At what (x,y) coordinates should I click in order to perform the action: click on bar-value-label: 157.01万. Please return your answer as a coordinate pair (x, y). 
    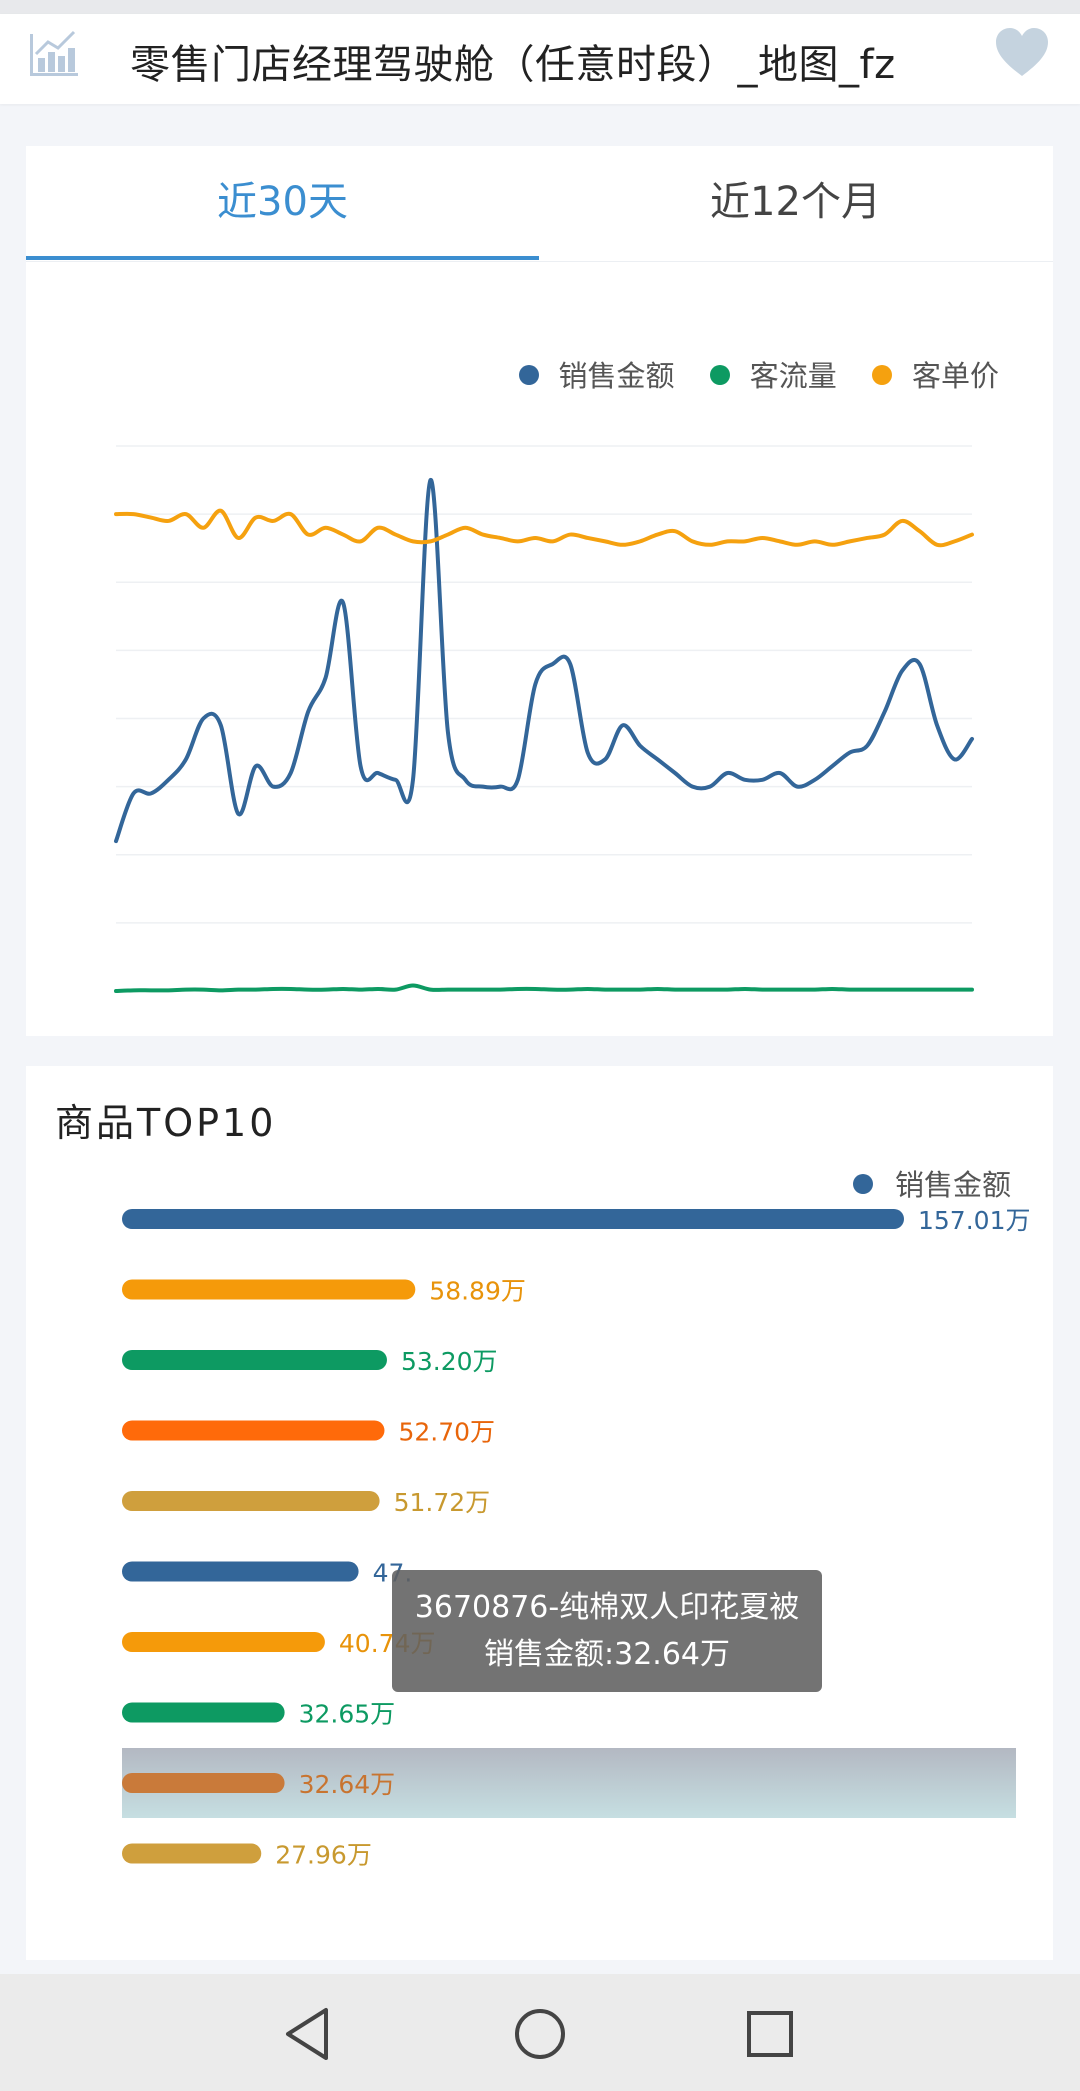
    Looking at the image, I should click on (974, 1220).